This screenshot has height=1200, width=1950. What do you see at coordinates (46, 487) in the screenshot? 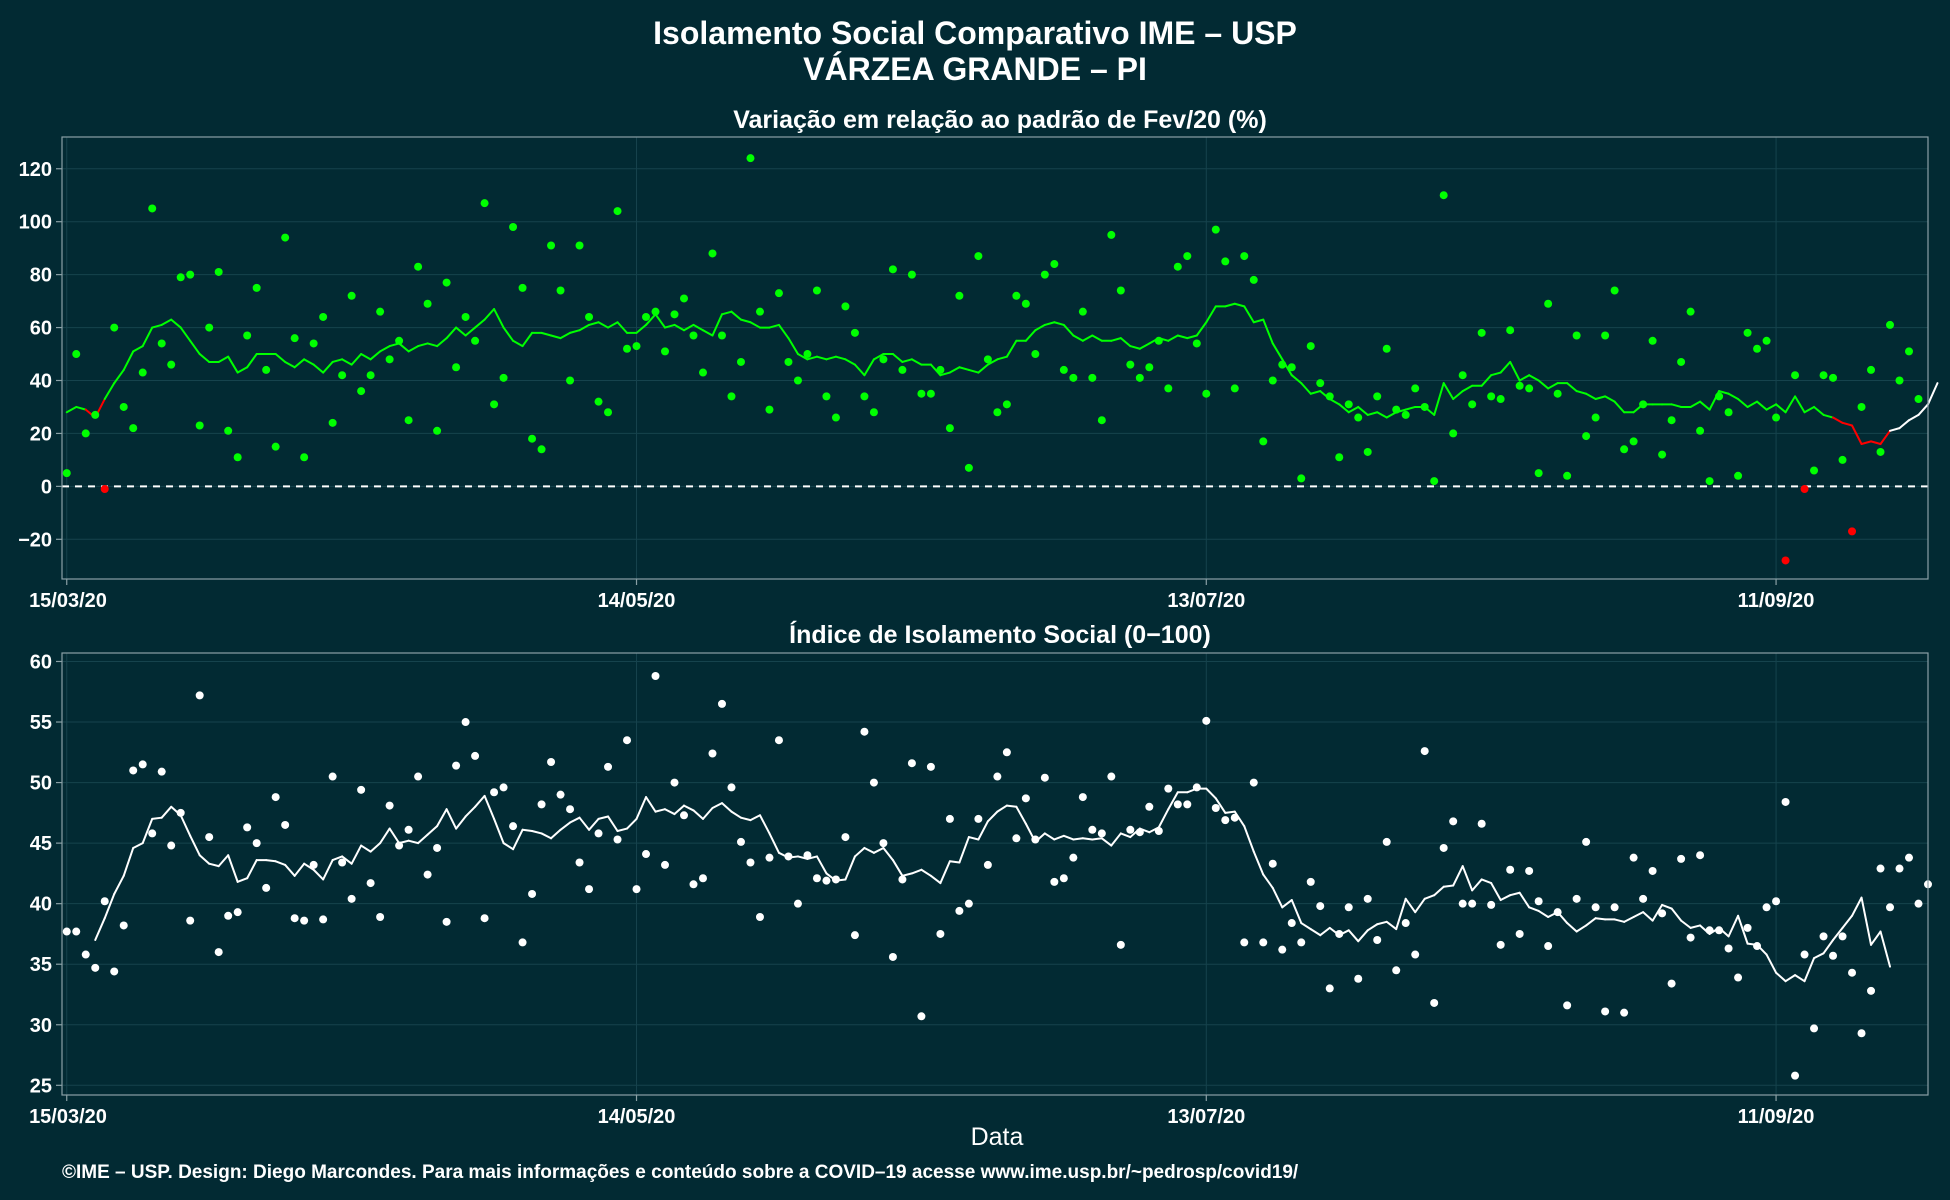
I see `variation-y-tick-label: 0` at bounding box center [46, 487].